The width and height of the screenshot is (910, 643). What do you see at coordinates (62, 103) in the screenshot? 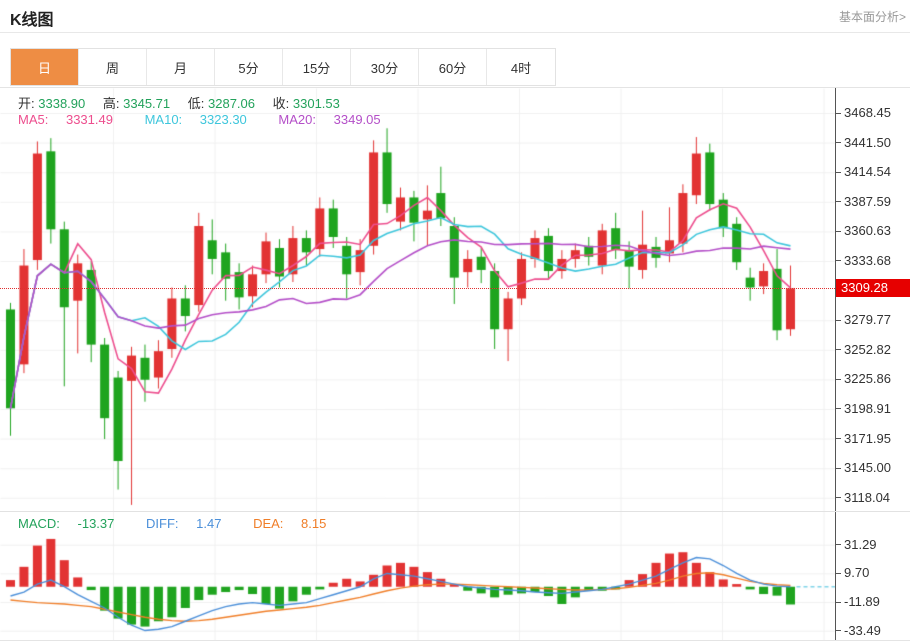
I see `quote-open-value: 3338.90` at bounding box center [62, 103].